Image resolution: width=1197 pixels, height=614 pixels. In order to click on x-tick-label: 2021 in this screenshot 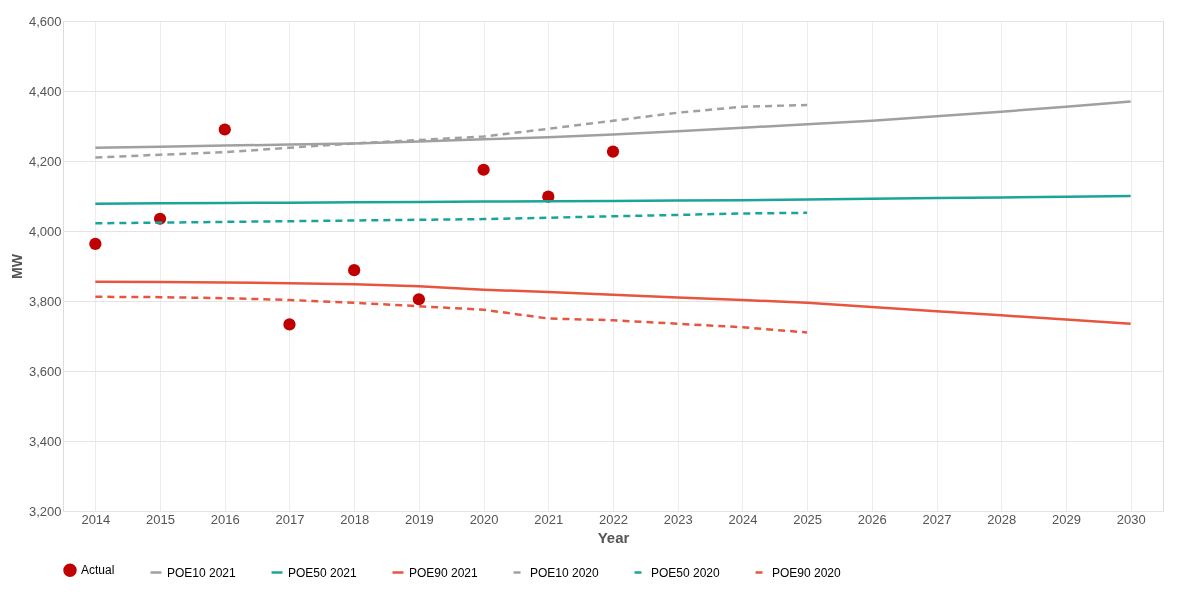, I will do `click(549, 519)`.